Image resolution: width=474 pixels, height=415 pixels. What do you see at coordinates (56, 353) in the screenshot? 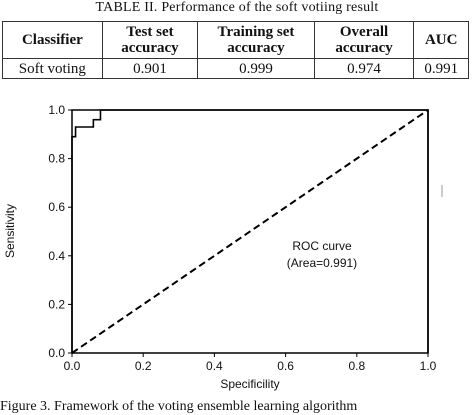
I see `y-tick-label: 0.0` at bounding box center [56, 353].